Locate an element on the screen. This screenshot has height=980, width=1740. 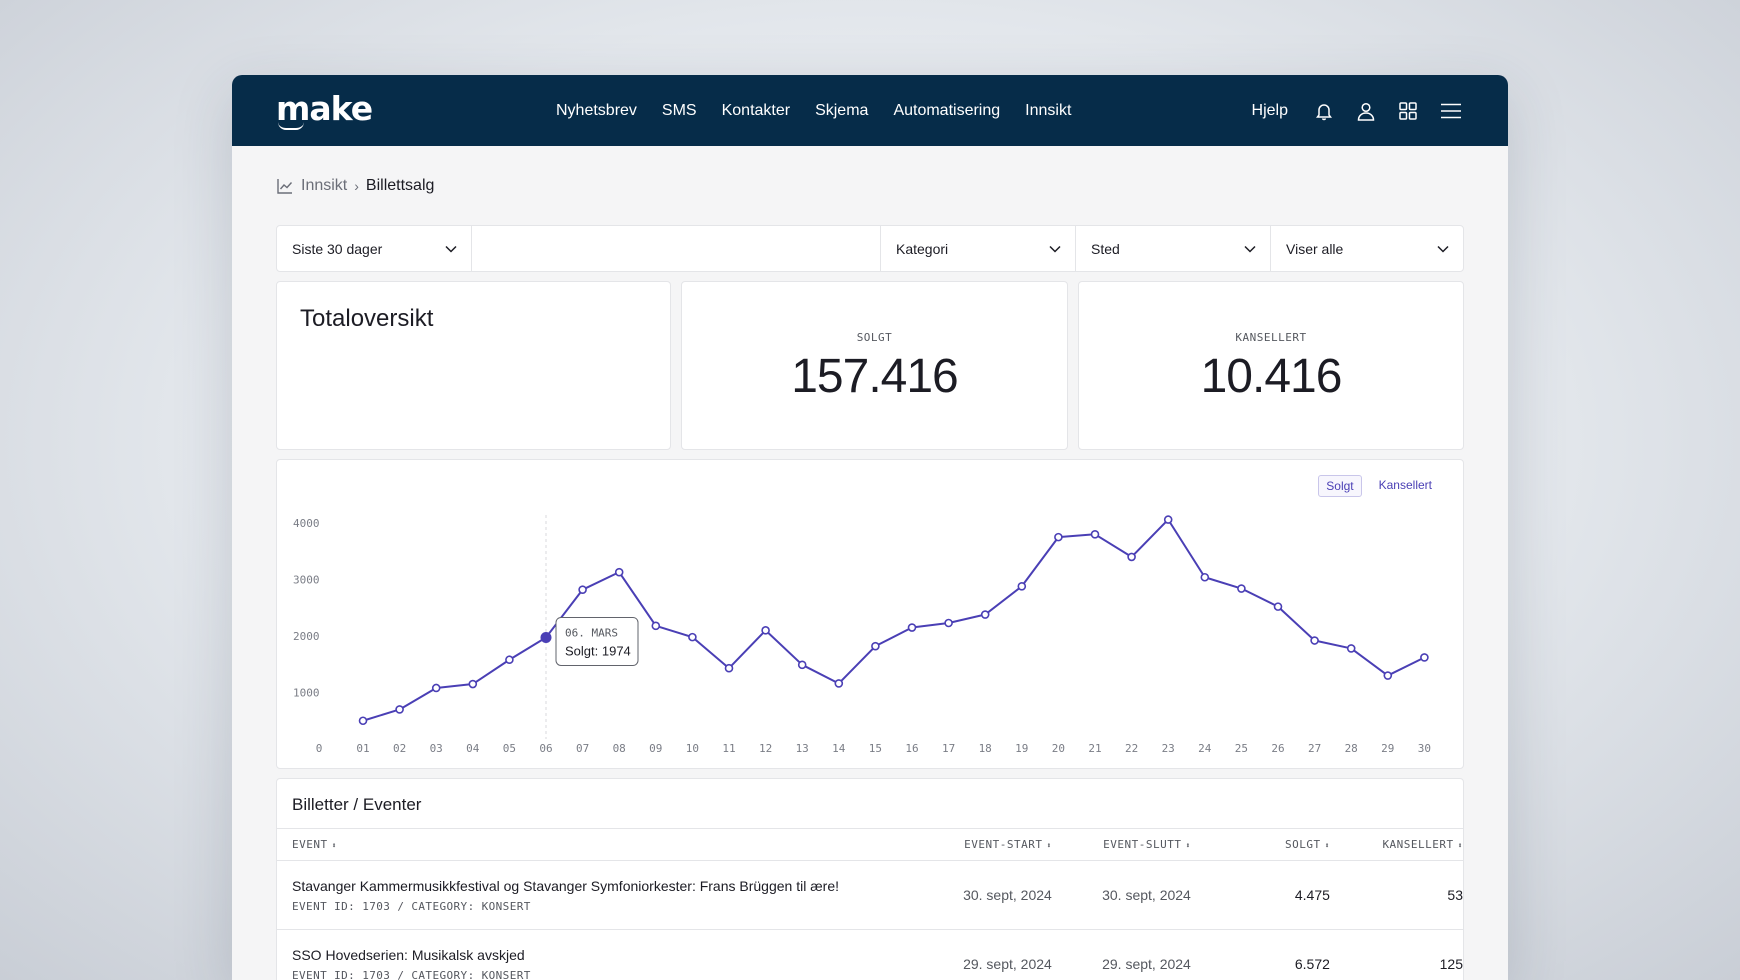
x-tick-label: 22 is located at coordinates (1131, 748).